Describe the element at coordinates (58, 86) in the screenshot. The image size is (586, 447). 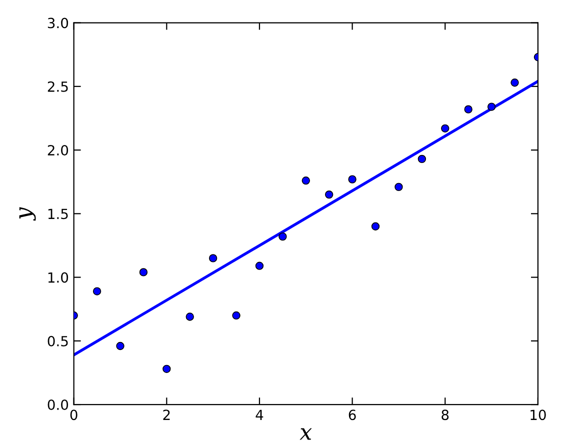
I see `y-tick-label: 2.5` at that location.